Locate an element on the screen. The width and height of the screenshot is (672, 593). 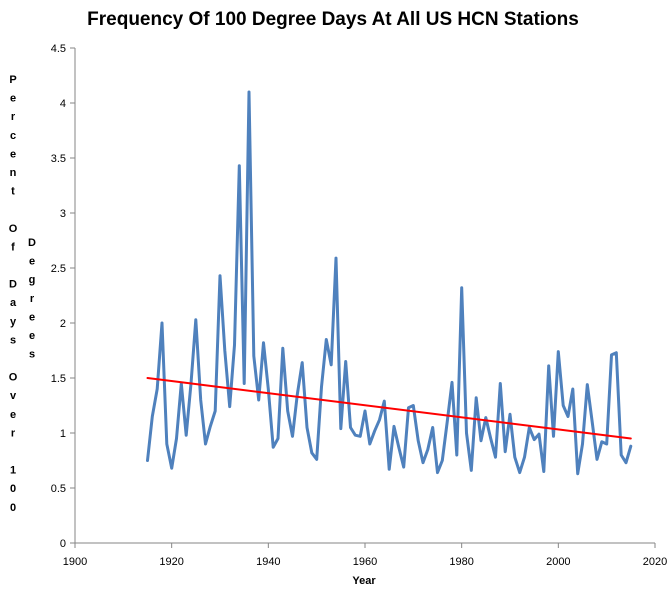
x-axis-ticks: 1900 1920 1940 1960 1980 2000 2020 is located at coordinates (365, 555).